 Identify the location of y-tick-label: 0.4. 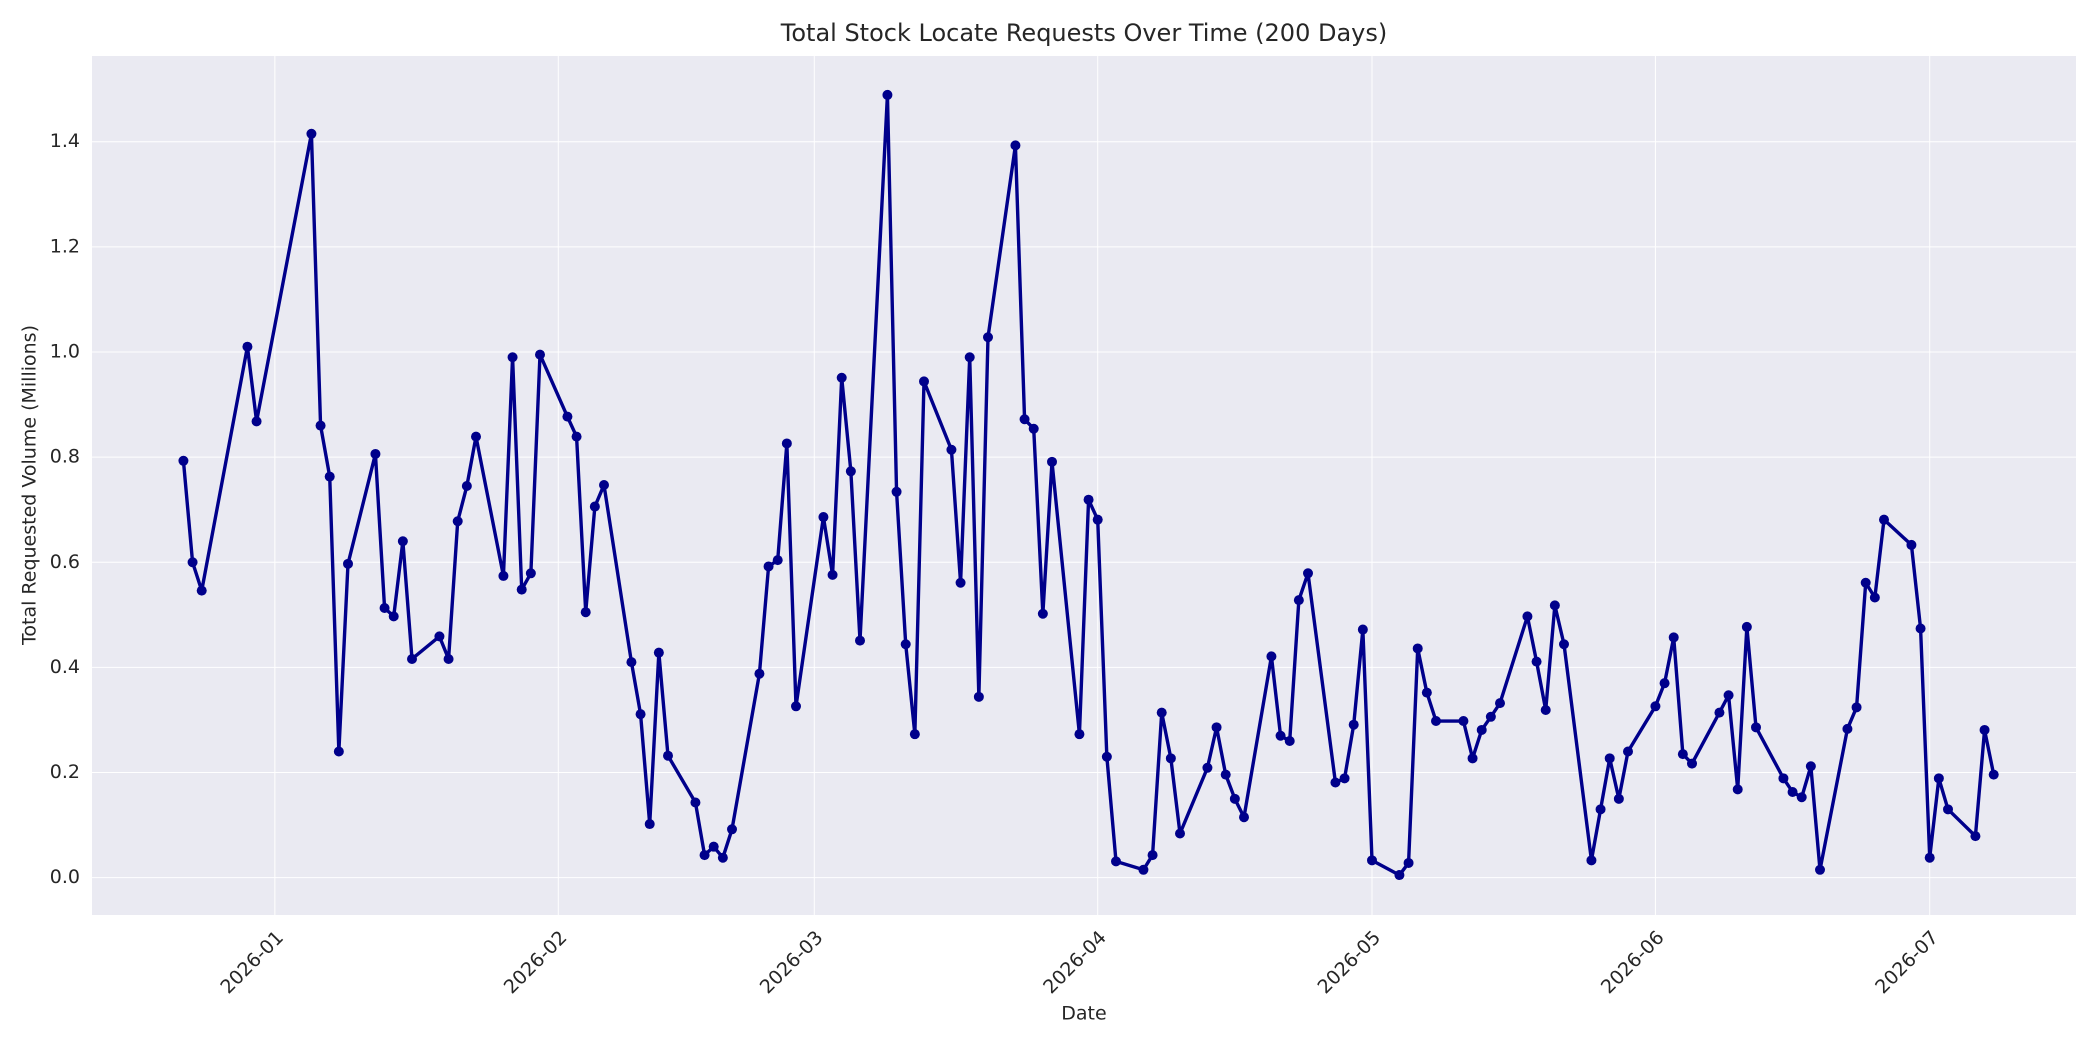
(65, 667).